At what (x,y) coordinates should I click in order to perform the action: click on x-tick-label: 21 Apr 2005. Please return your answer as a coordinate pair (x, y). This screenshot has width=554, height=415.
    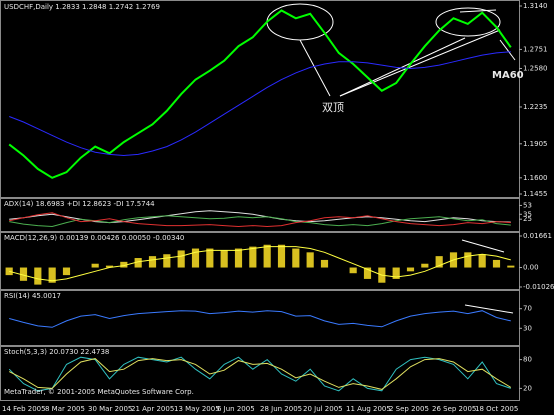
    Looking at the image, I should click on (152, 409).